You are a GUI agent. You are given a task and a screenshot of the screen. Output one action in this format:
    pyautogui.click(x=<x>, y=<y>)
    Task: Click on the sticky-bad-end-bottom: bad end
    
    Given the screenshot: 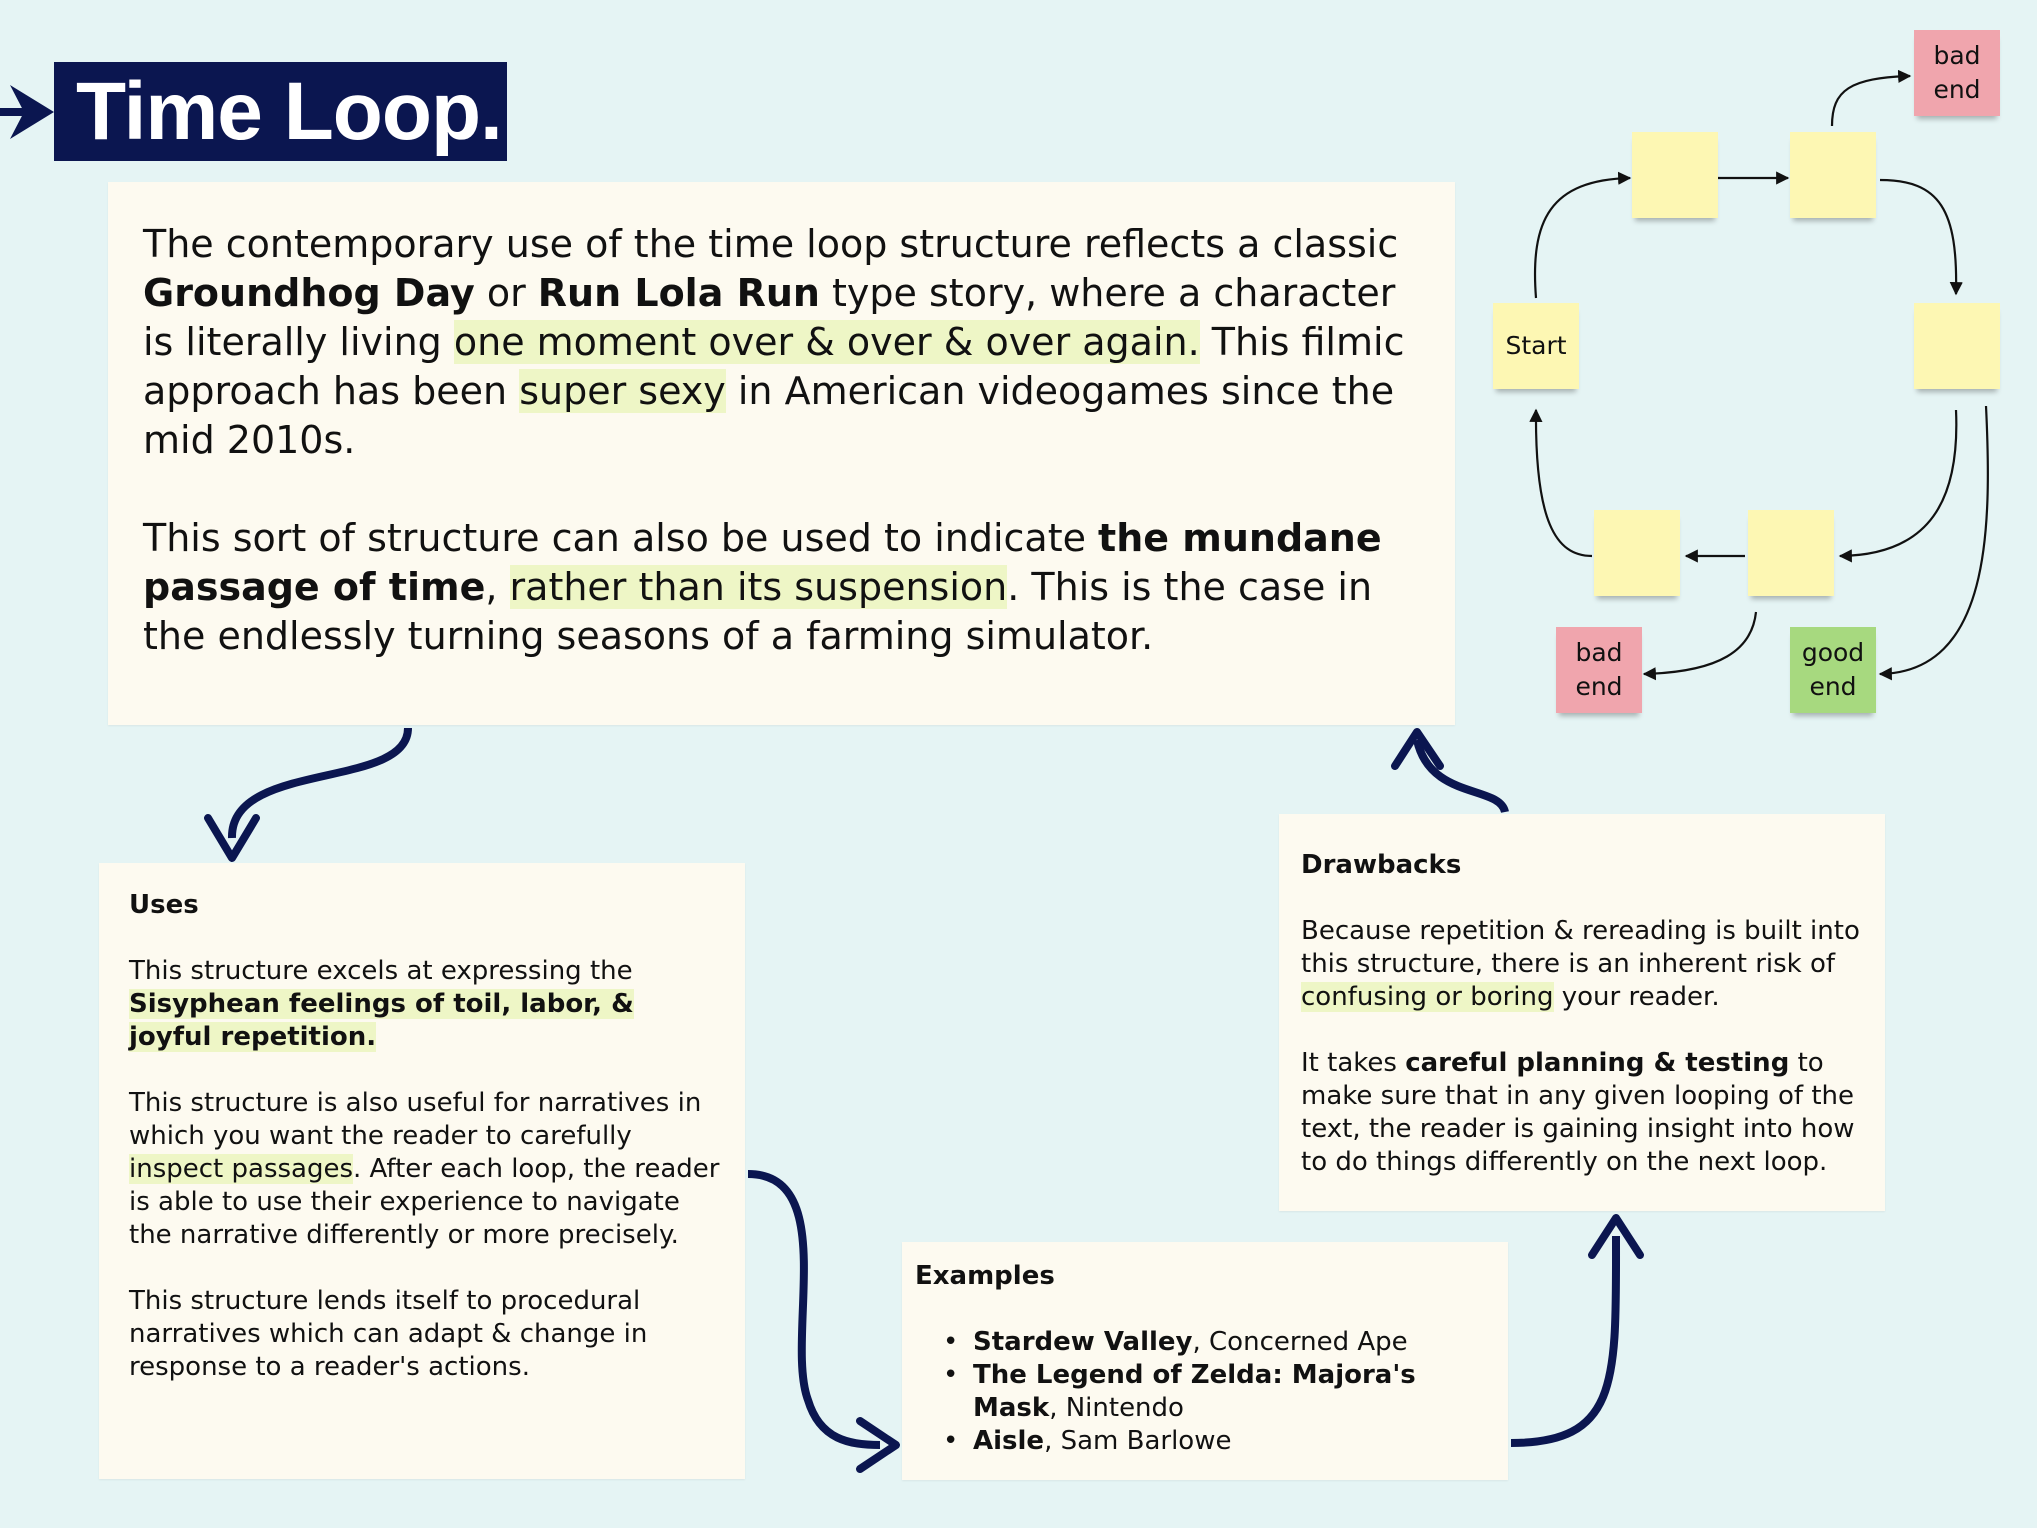 What is the action you would take?
    pyautogui.click(x=1599, y=670)
    